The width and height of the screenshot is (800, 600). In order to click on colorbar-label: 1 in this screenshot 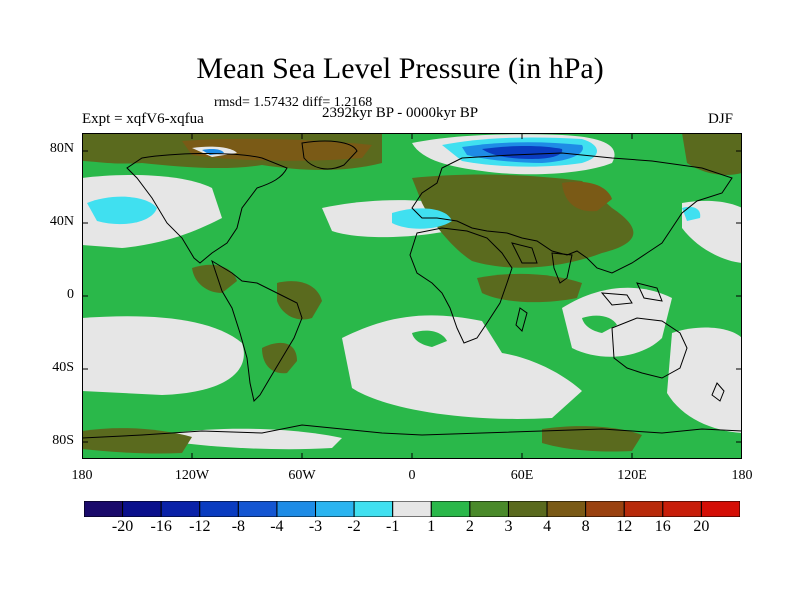, I will do `click(431, 526)`.